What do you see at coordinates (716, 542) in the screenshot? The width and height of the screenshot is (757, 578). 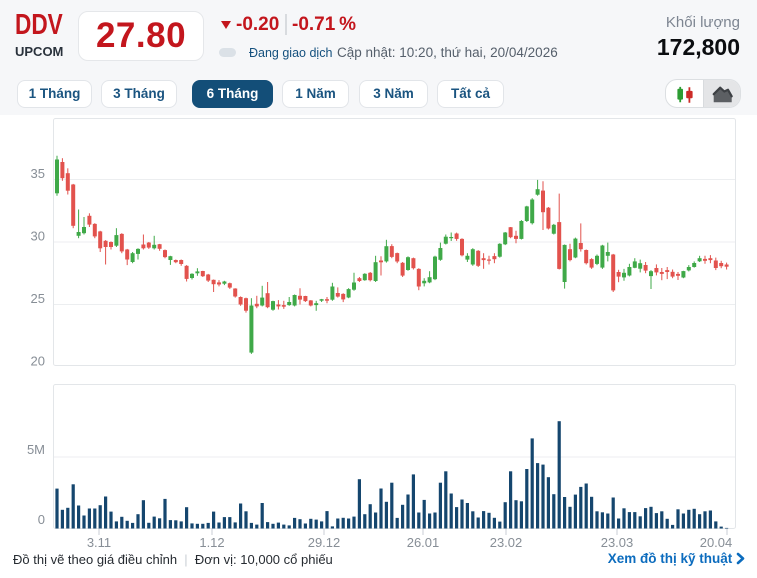 I see `svg-text: 20.04` at bounding box center [716, 542].